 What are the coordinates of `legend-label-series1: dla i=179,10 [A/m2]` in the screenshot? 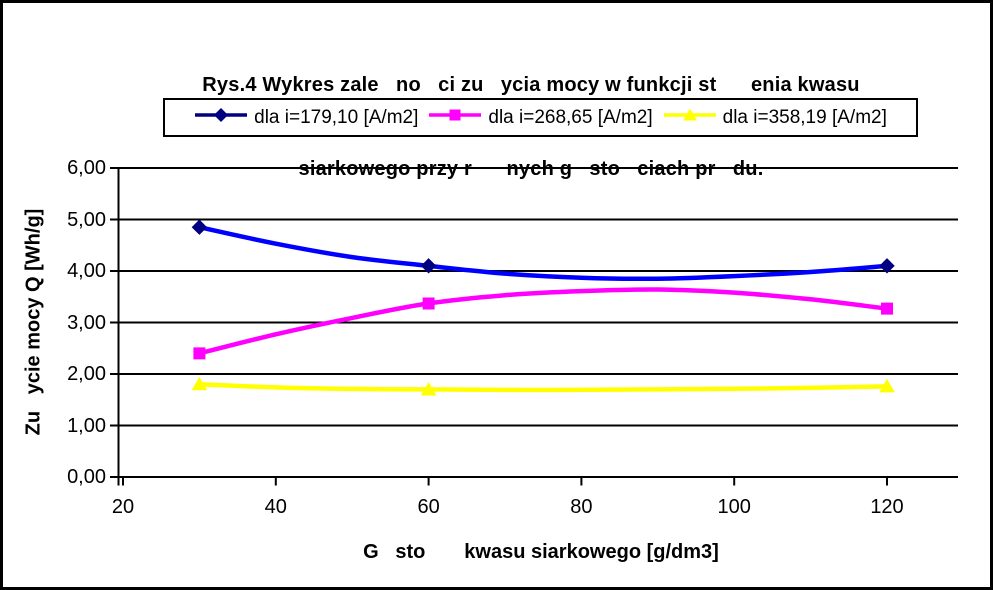 It's located at (336, 117).